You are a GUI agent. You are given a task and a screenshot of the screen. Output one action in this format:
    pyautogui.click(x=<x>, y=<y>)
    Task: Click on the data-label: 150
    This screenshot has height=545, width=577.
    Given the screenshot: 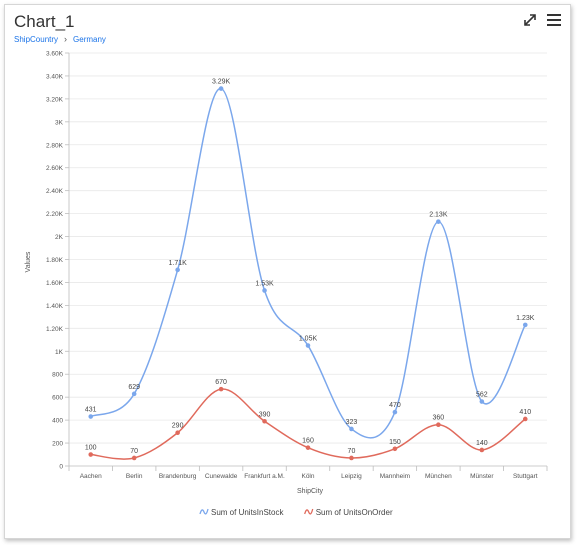 What is the action you would take?
    pyautogui.click(x=395, y=442)
    